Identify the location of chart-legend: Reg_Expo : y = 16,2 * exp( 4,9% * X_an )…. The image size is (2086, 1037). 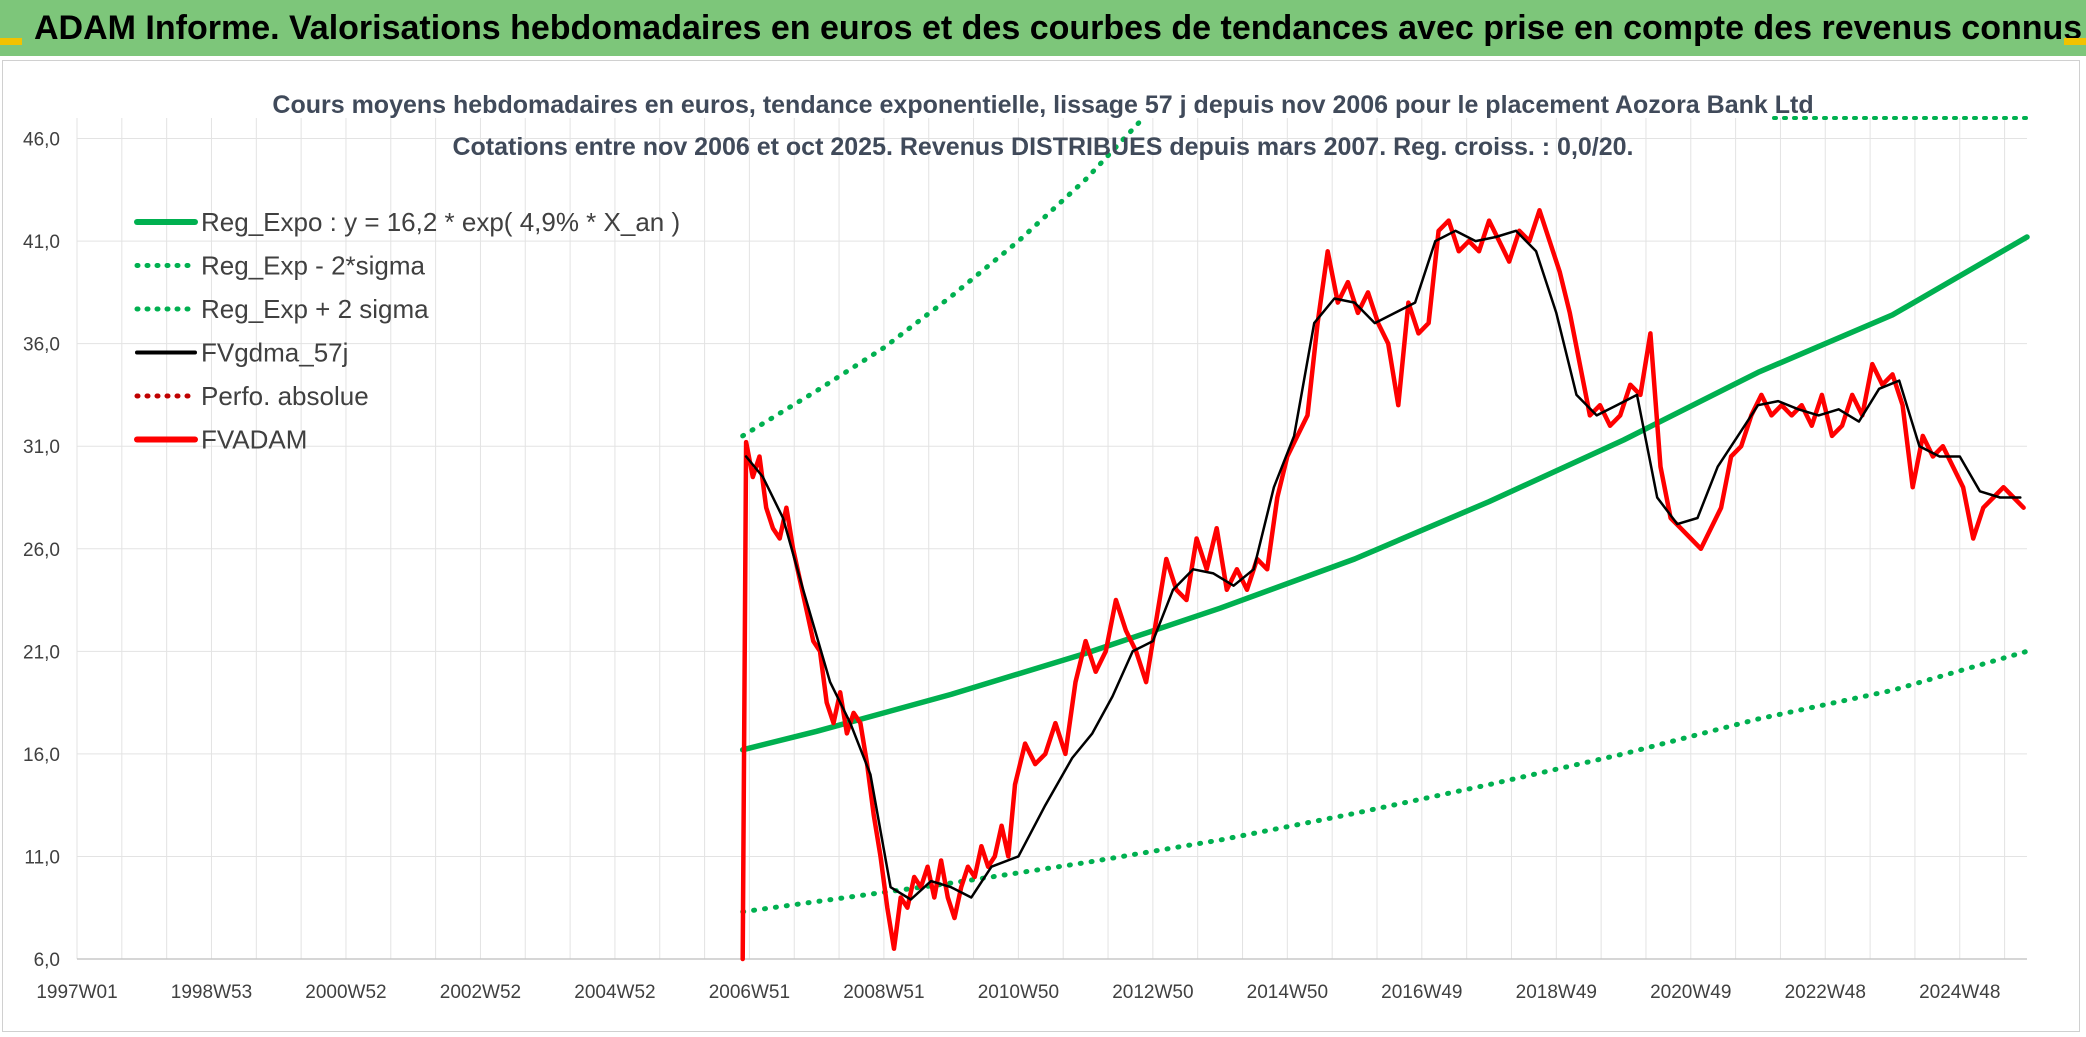
(407, 331).